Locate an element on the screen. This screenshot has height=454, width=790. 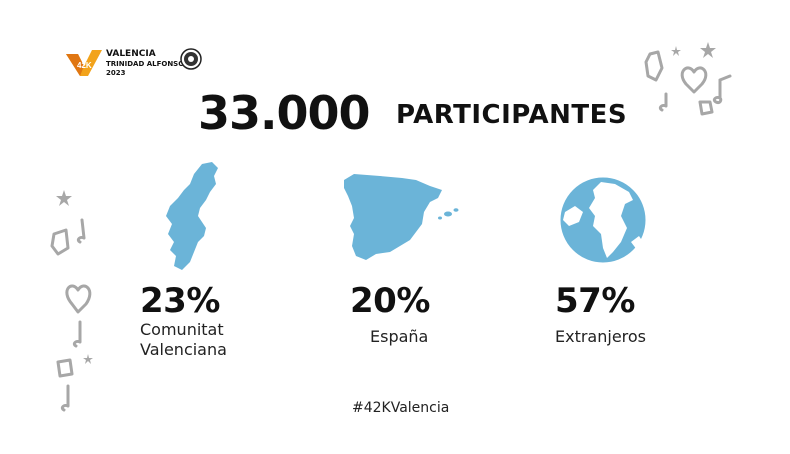
headline: 33.000 PARTICIPANTES is located at coordinates (428, 116).